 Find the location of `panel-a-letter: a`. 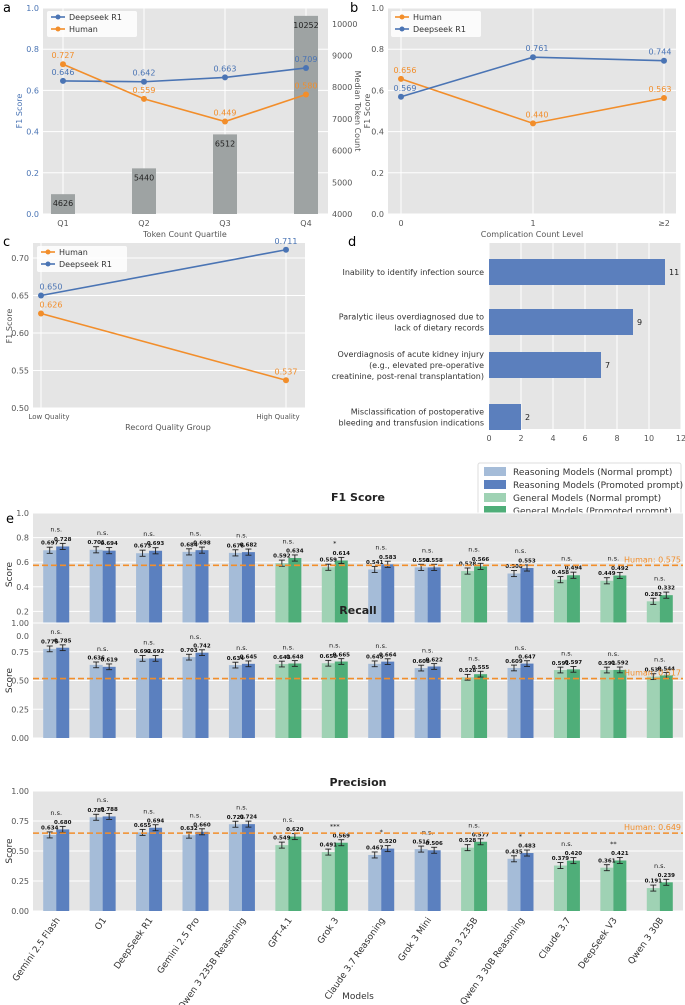

panel-a-letter: a is located at coordinates (7, 8).